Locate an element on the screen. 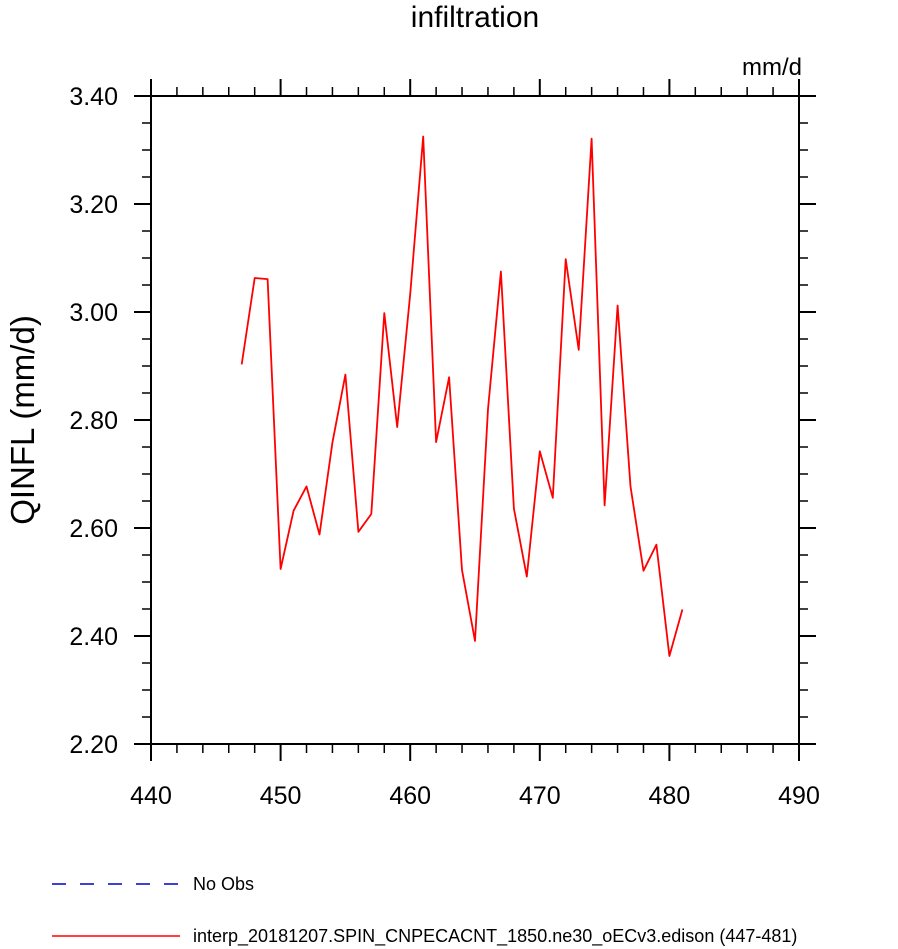 The image size is (898, 949). y-tick-label: 2.60 is located at coordinates (93, 529).